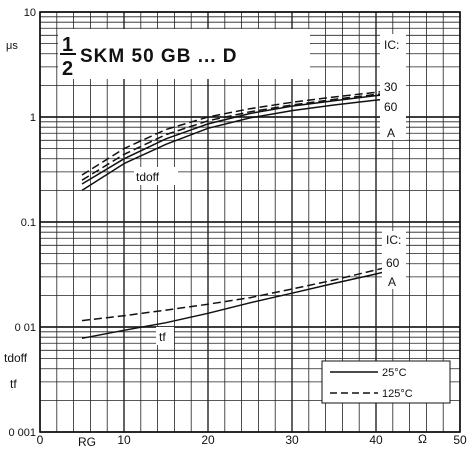 The image size is (473, 449). What do you see at coordinates (16, 358) in the screenshot?
I see `y-label-tdoff: tdoff` at bounding box center [16, 358].